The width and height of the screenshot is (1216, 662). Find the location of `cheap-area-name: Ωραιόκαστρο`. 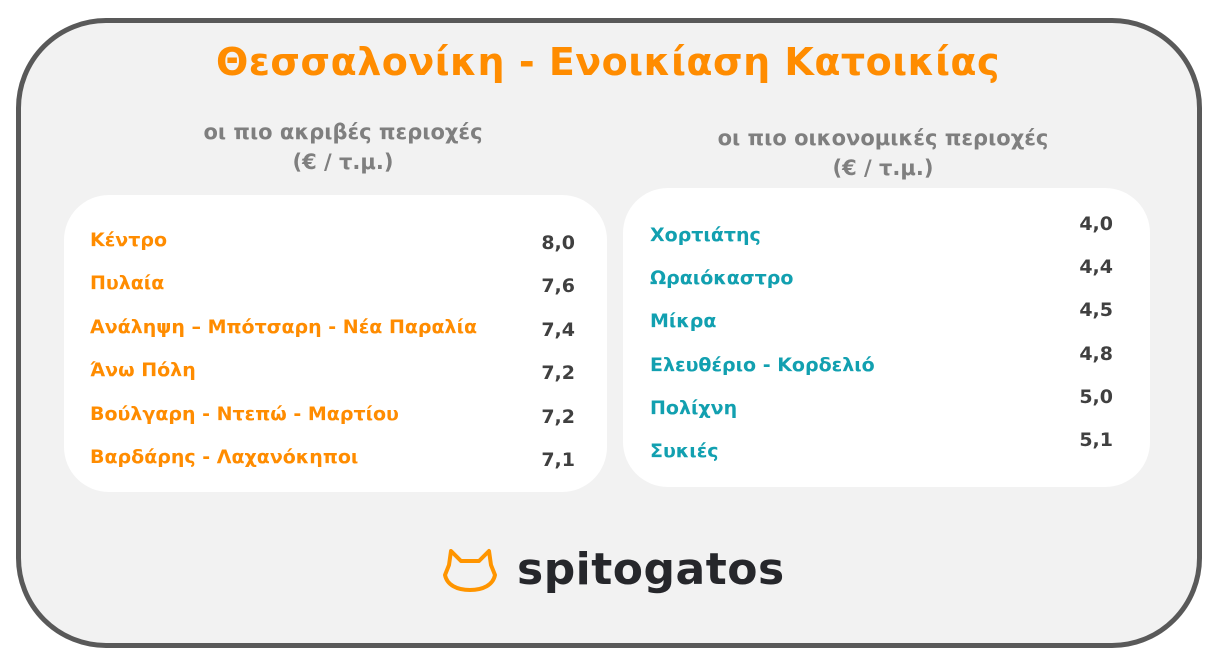

cheap-area-name: Ωραιόκαστρο is located at coordinates (722, 278).